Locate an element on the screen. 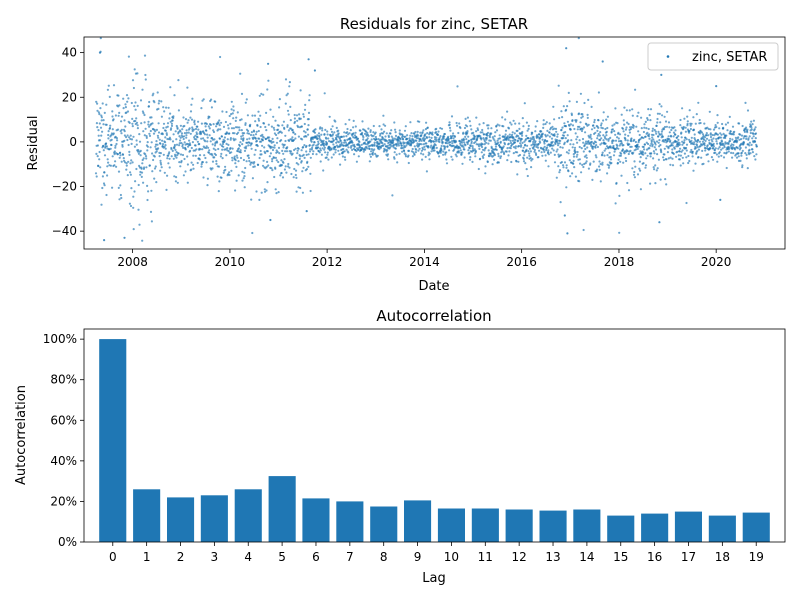 The height and width of the screenshot is (600, 800). lag-tick-label: 11 is located at coordinates (485, 557).